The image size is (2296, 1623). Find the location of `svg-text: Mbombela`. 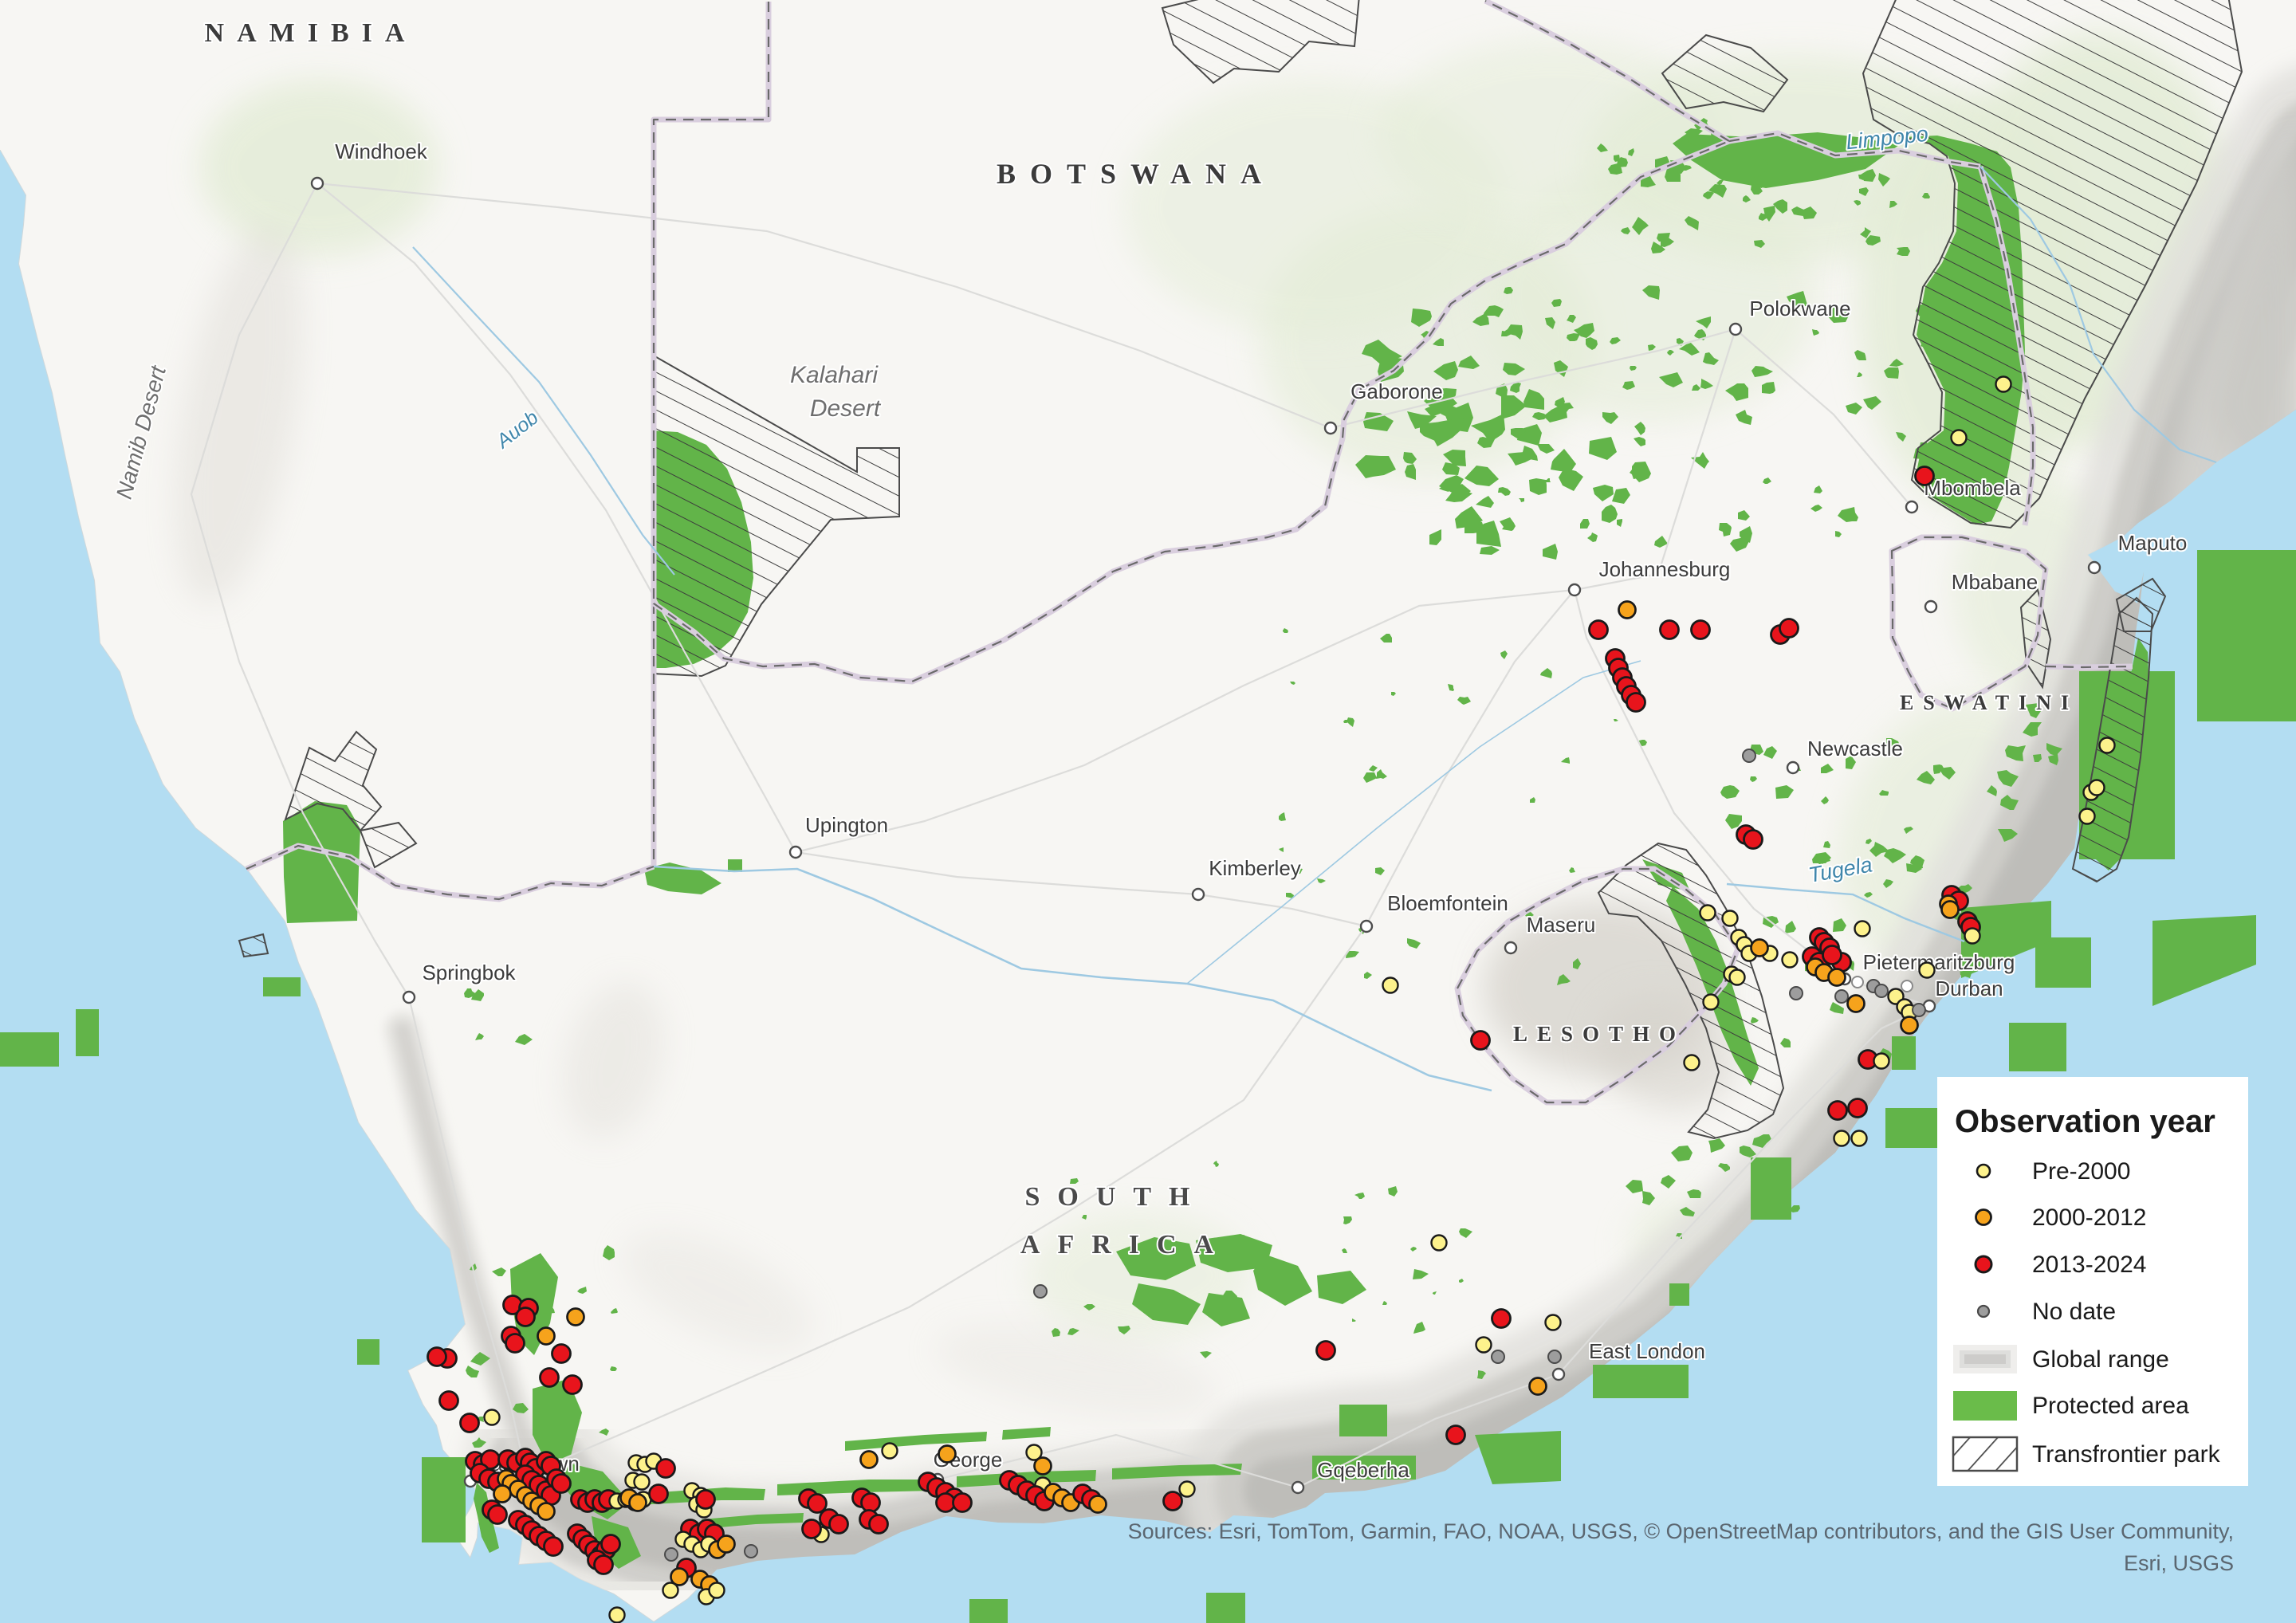

svg-text: Mbombela is located at coordinates (1972, 488).